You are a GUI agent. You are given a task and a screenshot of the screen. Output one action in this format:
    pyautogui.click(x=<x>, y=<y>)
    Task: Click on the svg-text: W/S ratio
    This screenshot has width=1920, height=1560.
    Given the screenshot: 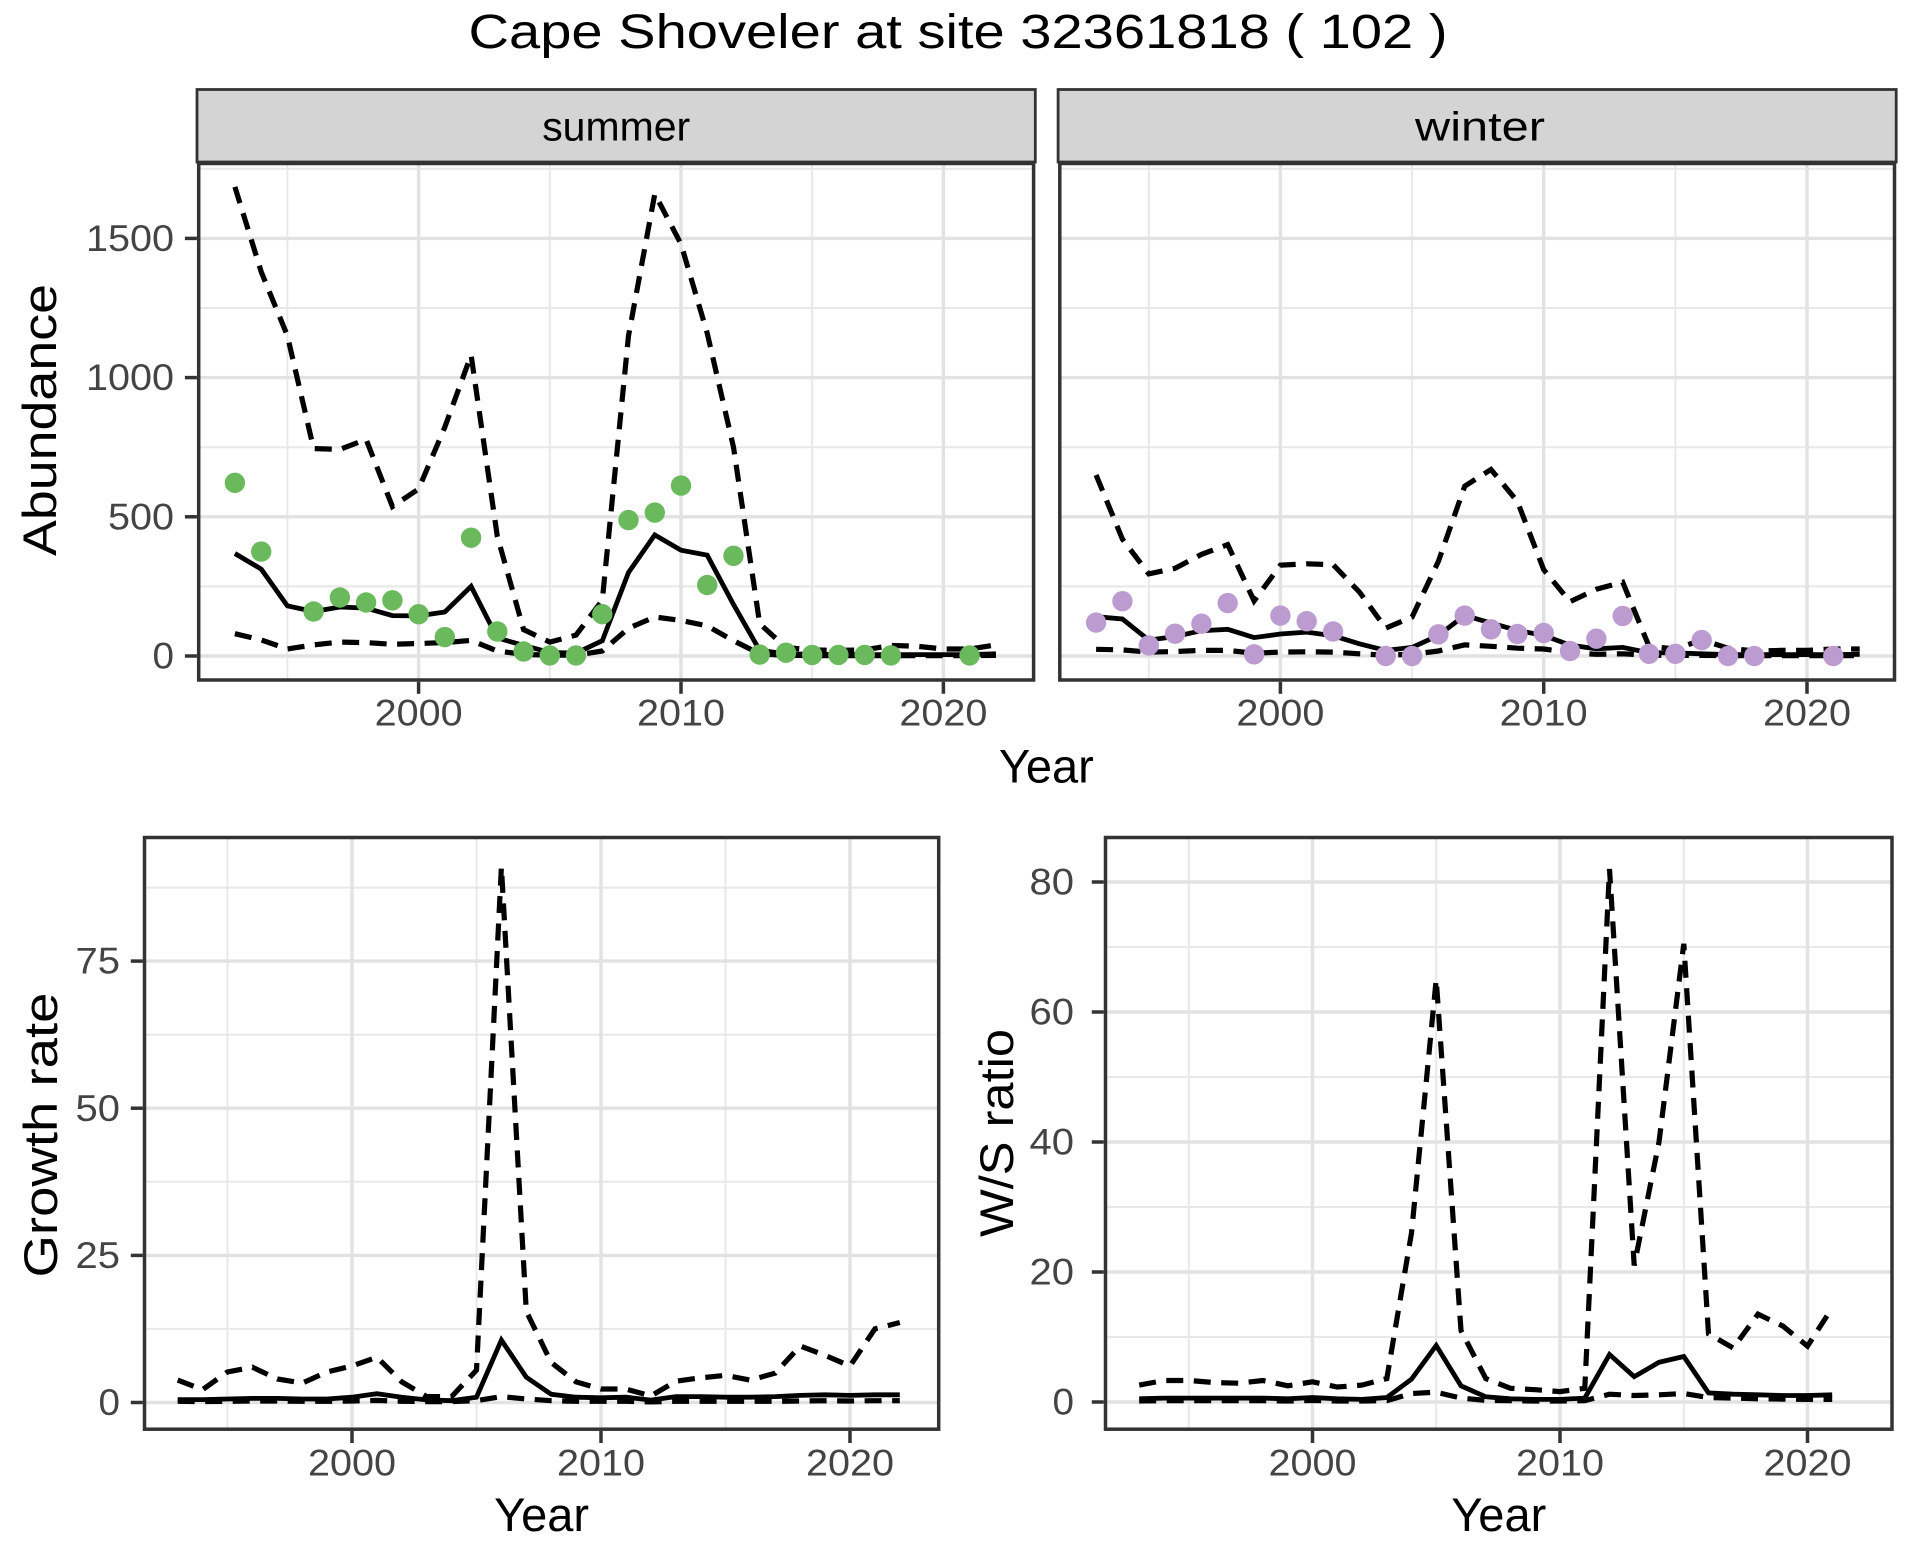 What is the action you would take?
    pyautogui.click(x=996, y=1133)
    